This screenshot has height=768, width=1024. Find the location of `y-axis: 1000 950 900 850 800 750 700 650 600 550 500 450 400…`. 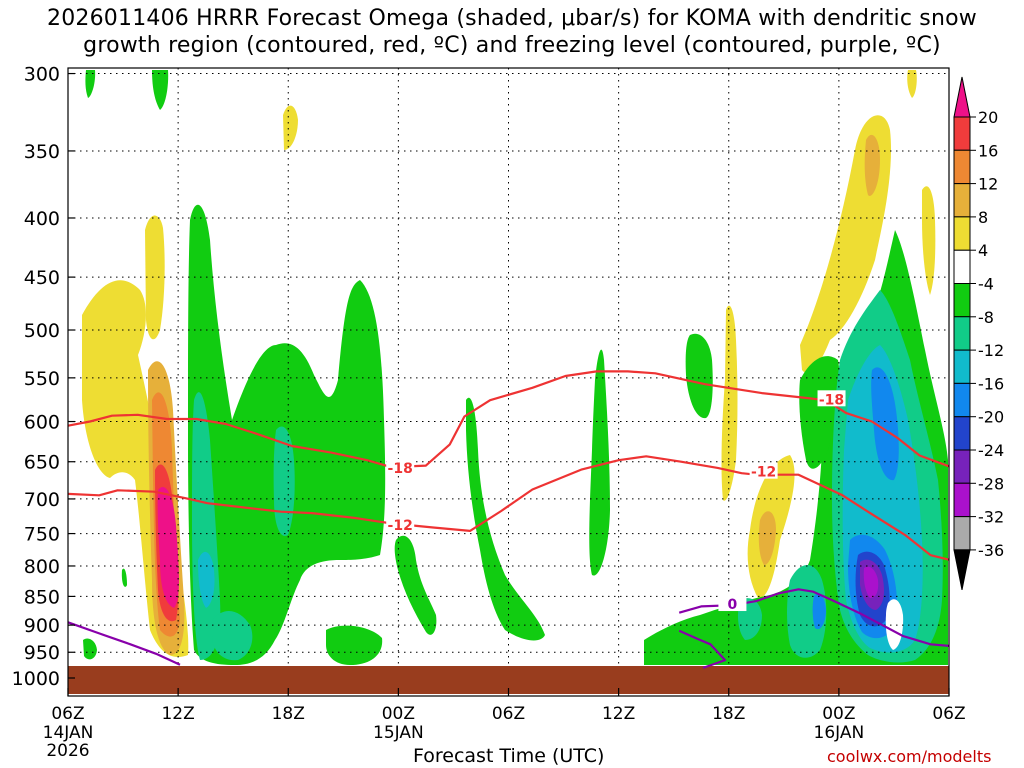

y-axis: 1000 950 900 850 800 750 700 650 600 550 500 450 400… is located at coordinates (43, 377).